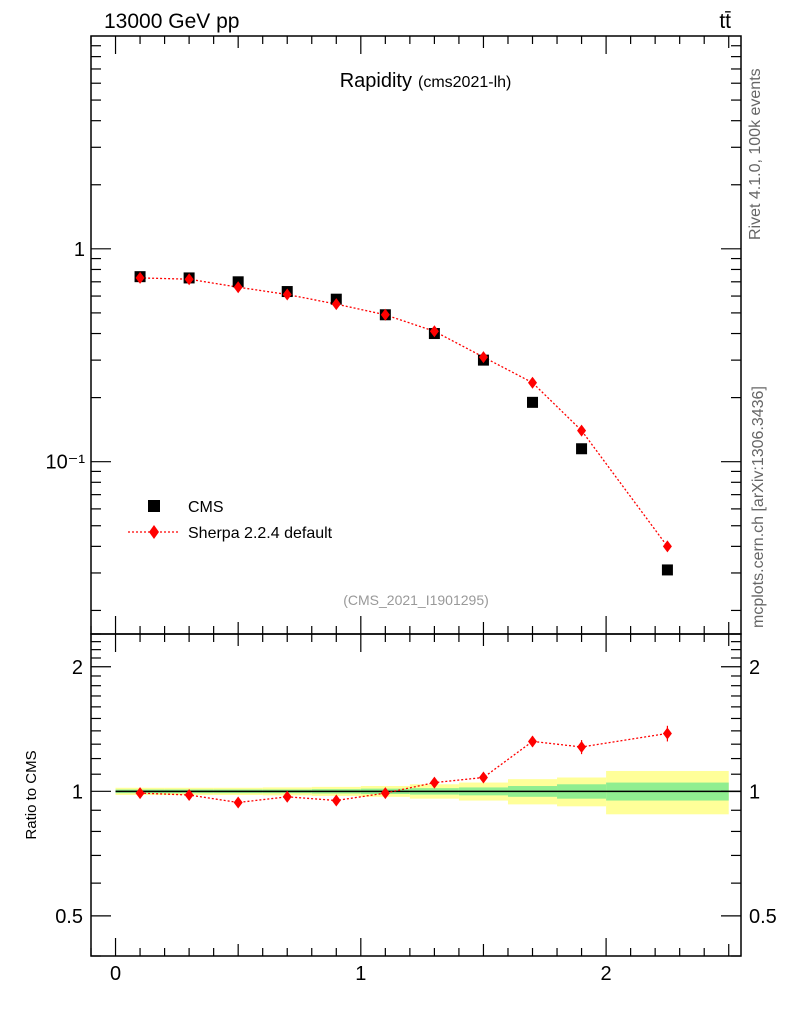  I want to click on x-tick-label: 2, so click(606, 974).